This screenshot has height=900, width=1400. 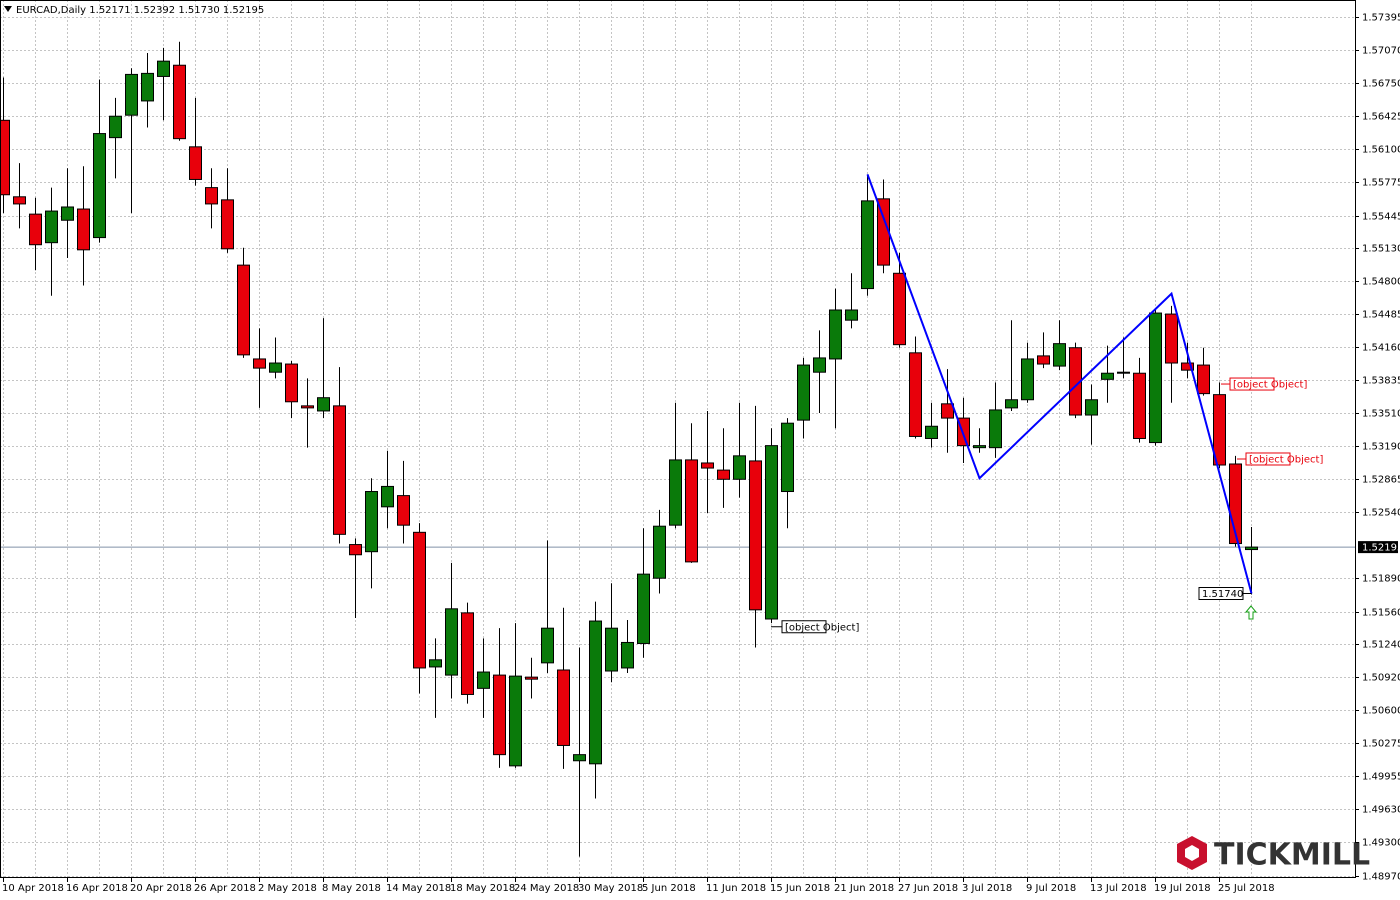 I want to click on symbol-menu-icon, so click(x=8, y=9).